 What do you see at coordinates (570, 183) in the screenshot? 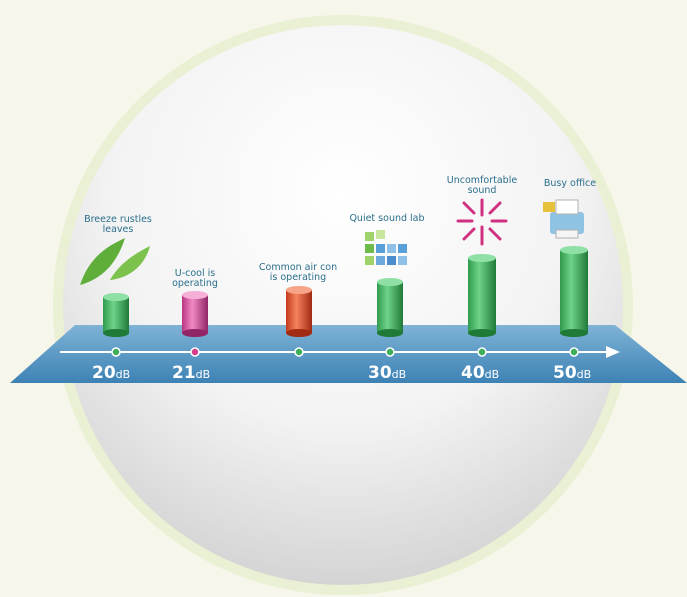
I see `caption: Busy office` at bounding box center [570, 183].